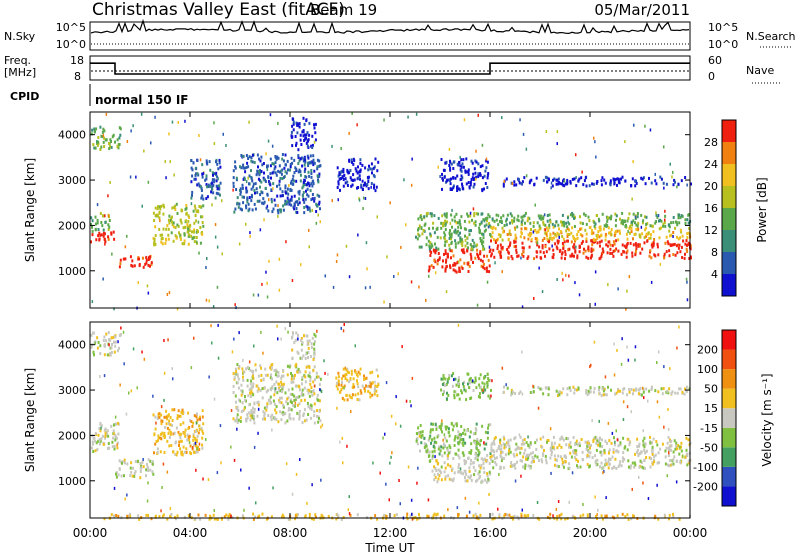  Describe the element at coordinates (343, 10) in the screenshot. I see `beam-label: Beam 19` at that location.